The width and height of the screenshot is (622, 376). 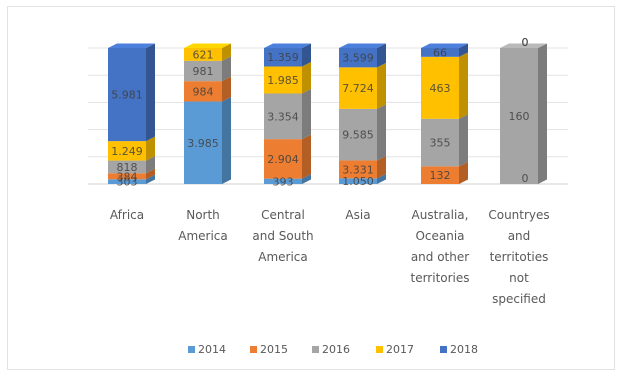 I want to click on legend-label: 2016, so click(x=336, y=349).